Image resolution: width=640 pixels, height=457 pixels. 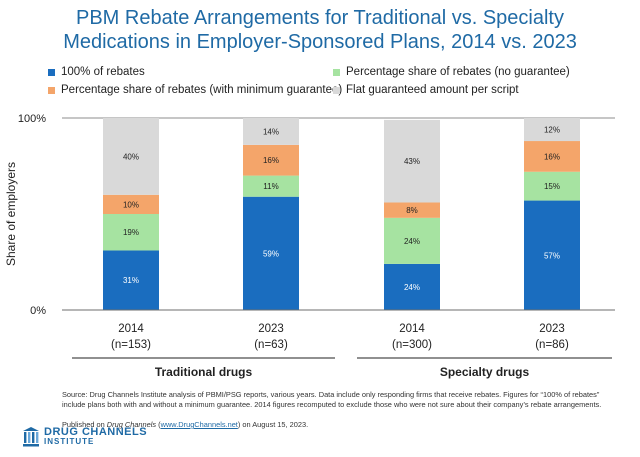 I want to click on logo-line-2: INSTITUTE, so click(x=69, y=441).